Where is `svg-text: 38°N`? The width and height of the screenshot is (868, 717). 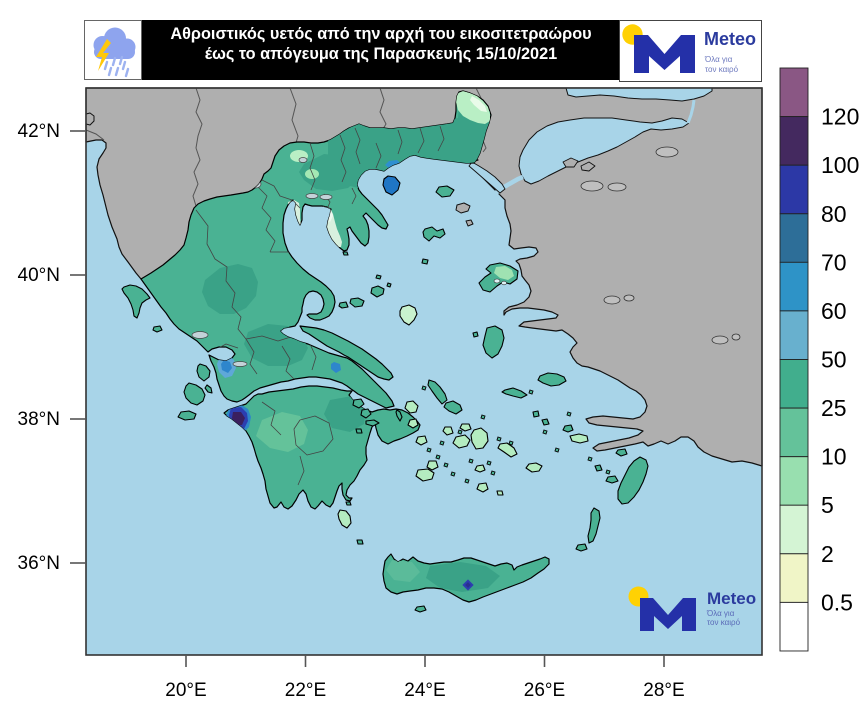 svg-text: 38°N is located at coordinates (39, 419).